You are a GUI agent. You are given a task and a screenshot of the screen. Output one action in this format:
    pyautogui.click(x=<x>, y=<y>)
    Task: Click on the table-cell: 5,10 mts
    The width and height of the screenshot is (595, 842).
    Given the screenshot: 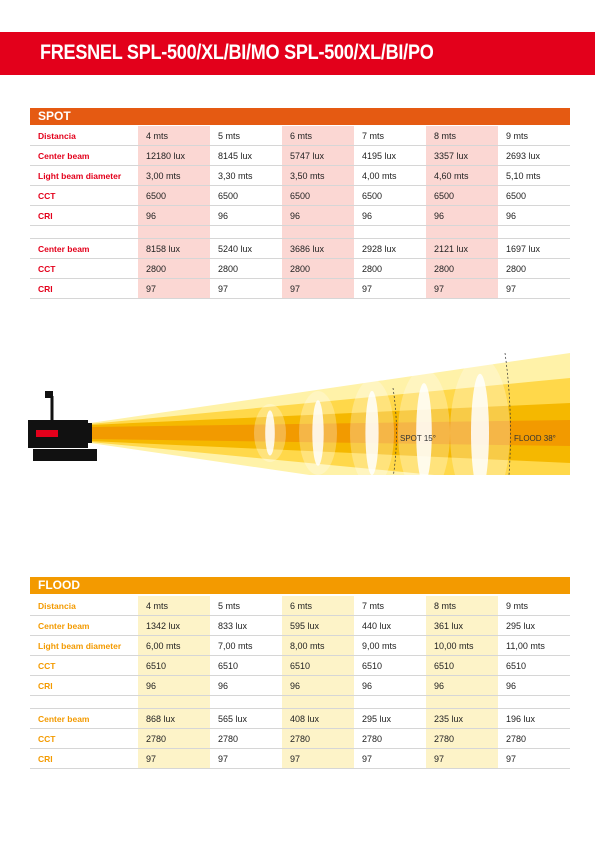 What is the action you would take?
    pyautogui.click(x=534, y=175)
    